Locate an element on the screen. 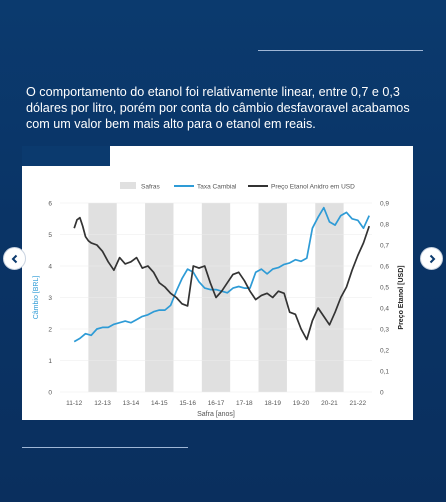 The image size is (446, 502). legend-label-preco-etanol: Preço Etanol Anidro em USD is located at coordinates (313, 187).